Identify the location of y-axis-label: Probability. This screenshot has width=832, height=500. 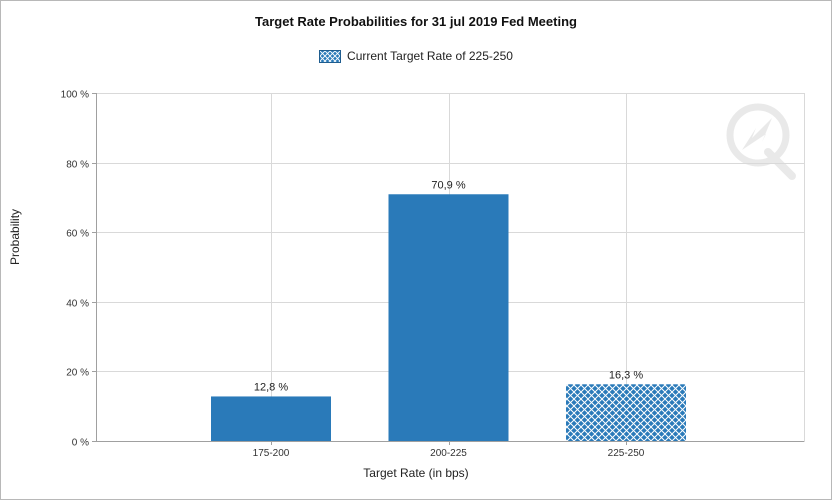
(15, 236).